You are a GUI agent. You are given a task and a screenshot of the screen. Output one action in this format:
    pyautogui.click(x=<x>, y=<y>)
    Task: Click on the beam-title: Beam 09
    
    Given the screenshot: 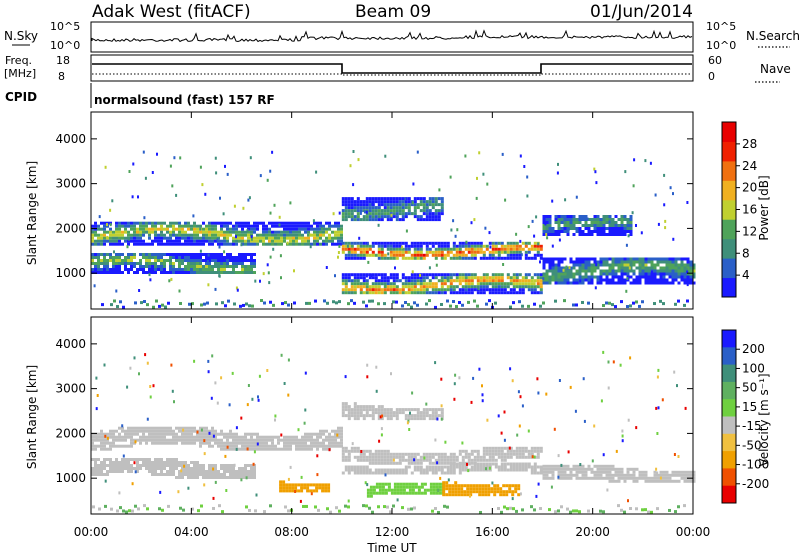 What is the action you would take?
    pyautogui.click(x=393, y=12)
    